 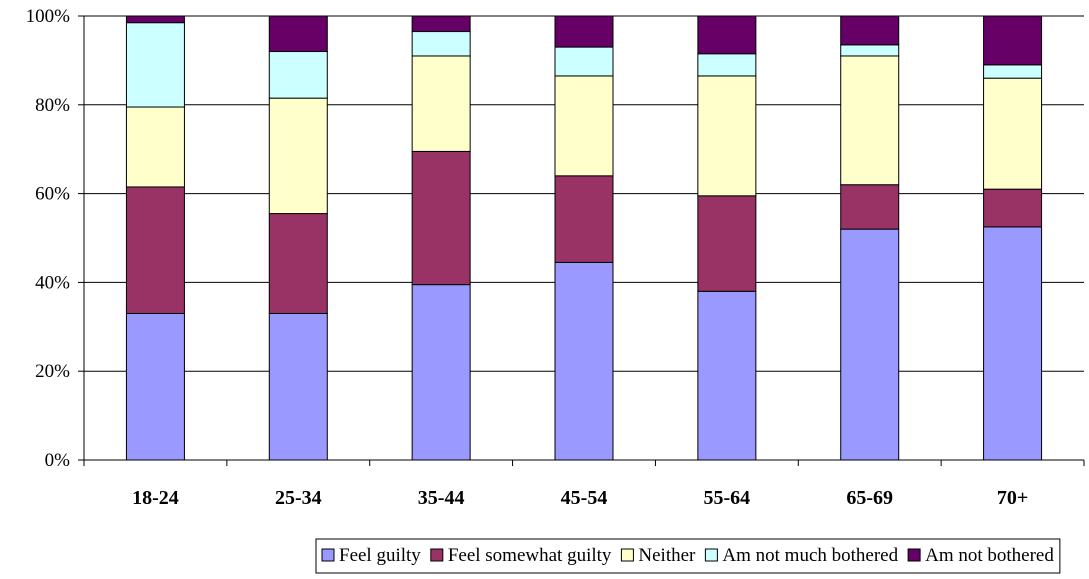 What do you see at coordinates (584, 498) in the screenshot?
I see `x-tick-label: 45-54` at bounding box center [584, 498].